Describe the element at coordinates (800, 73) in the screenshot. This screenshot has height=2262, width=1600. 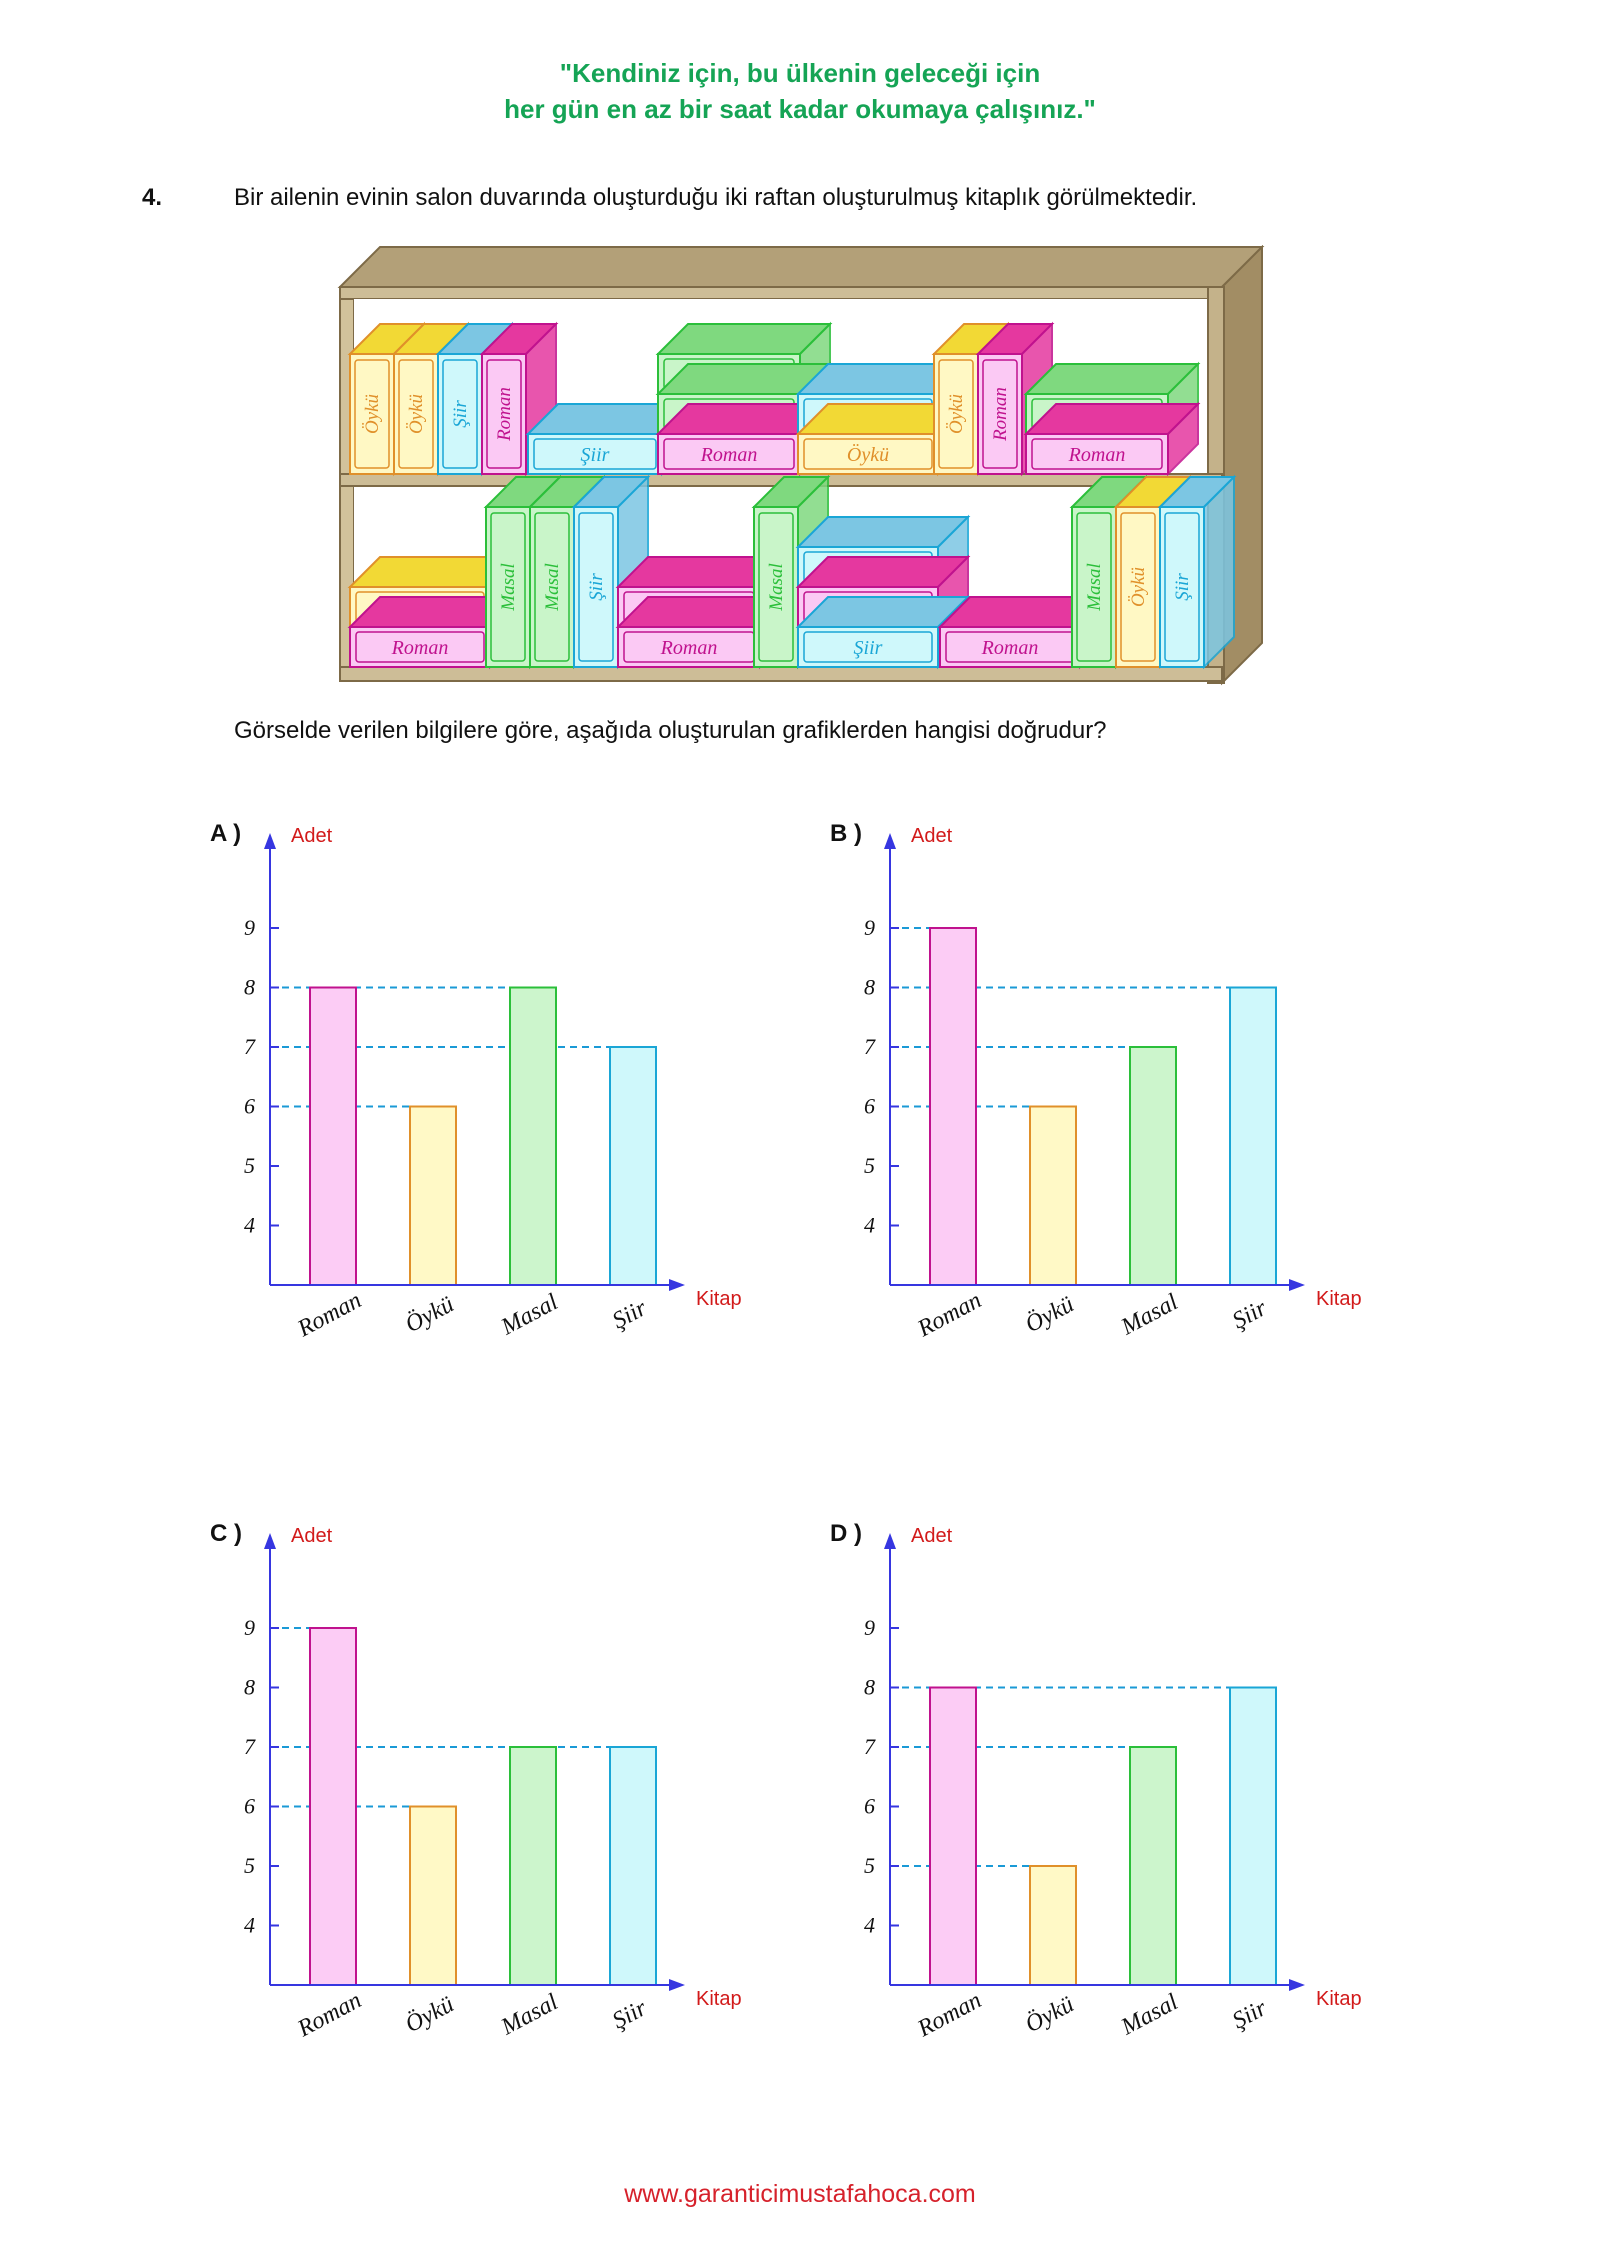
I see `quote-line-1: "Kendiniz için, bu ülkenin geleceği için` at that location.